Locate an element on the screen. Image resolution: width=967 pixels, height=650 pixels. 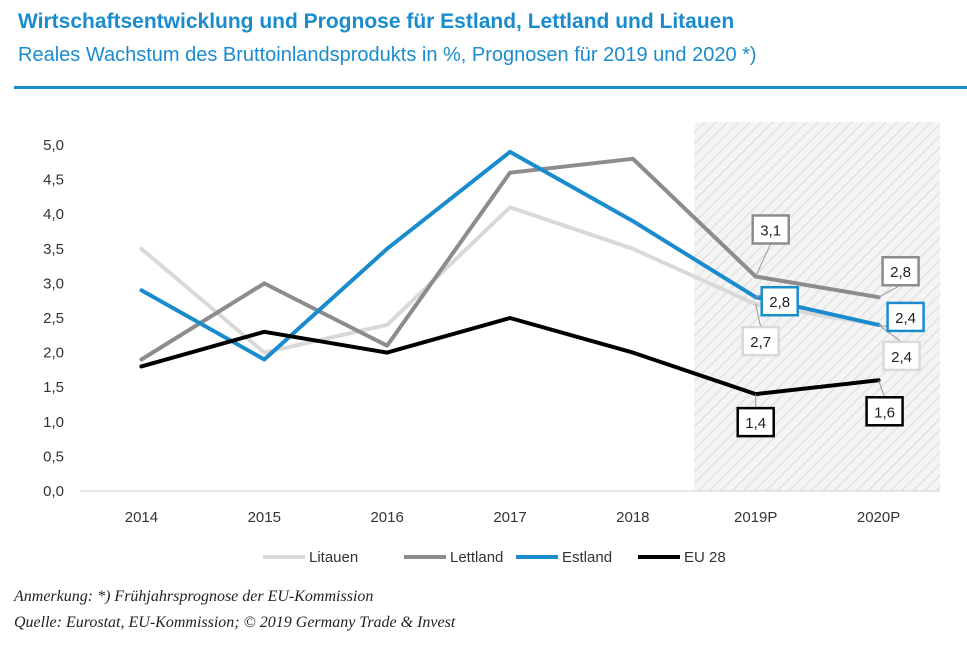
y-tick-label: 2,0 is located at coordinates (53, 353).